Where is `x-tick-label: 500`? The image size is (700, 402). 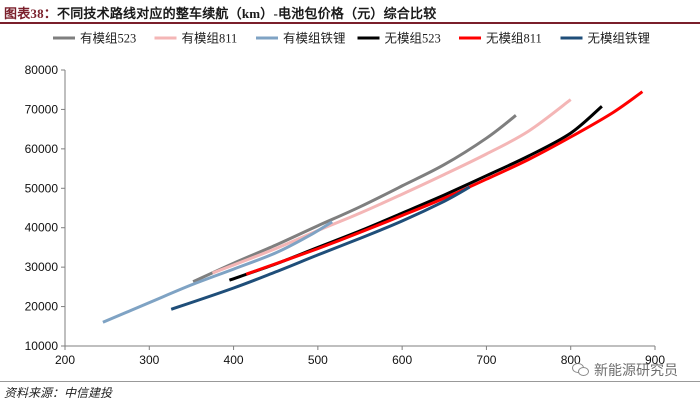
x-tick-label: 500 is located at coordinates (318, 360).